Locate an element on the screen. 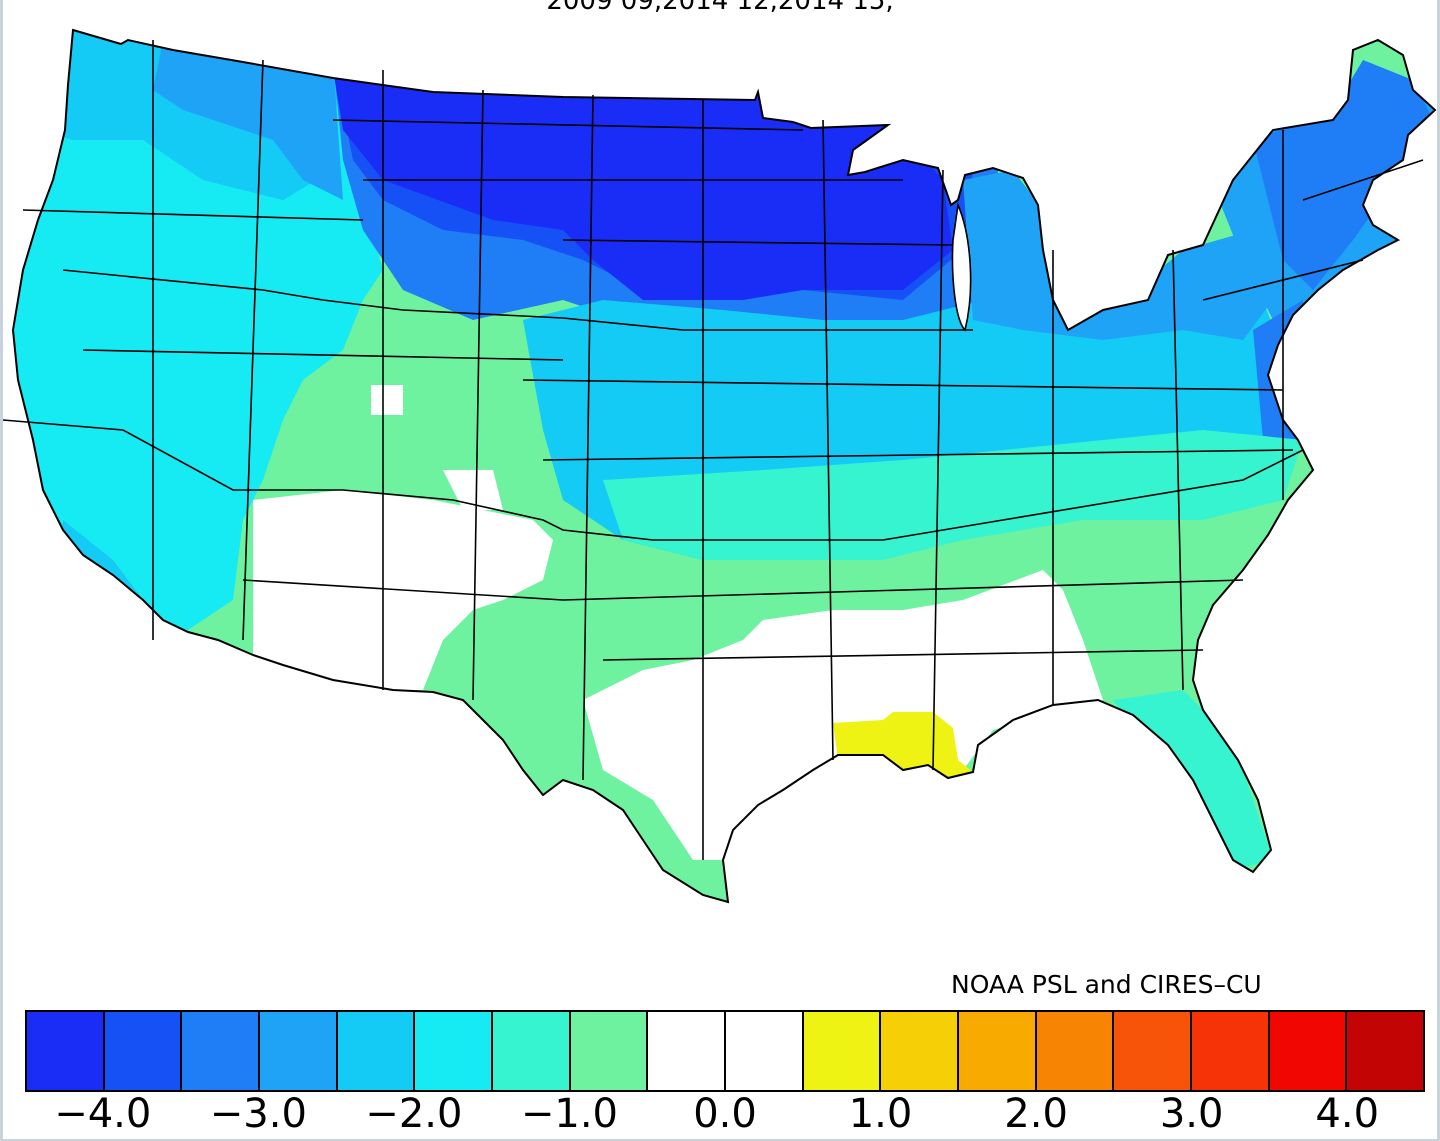  colorbar-ticks: −4.0 −3.0 −2.0 −1.0 0.0 1.0 2.0 3.0 4.0 is located at coordinates (721, 1116).